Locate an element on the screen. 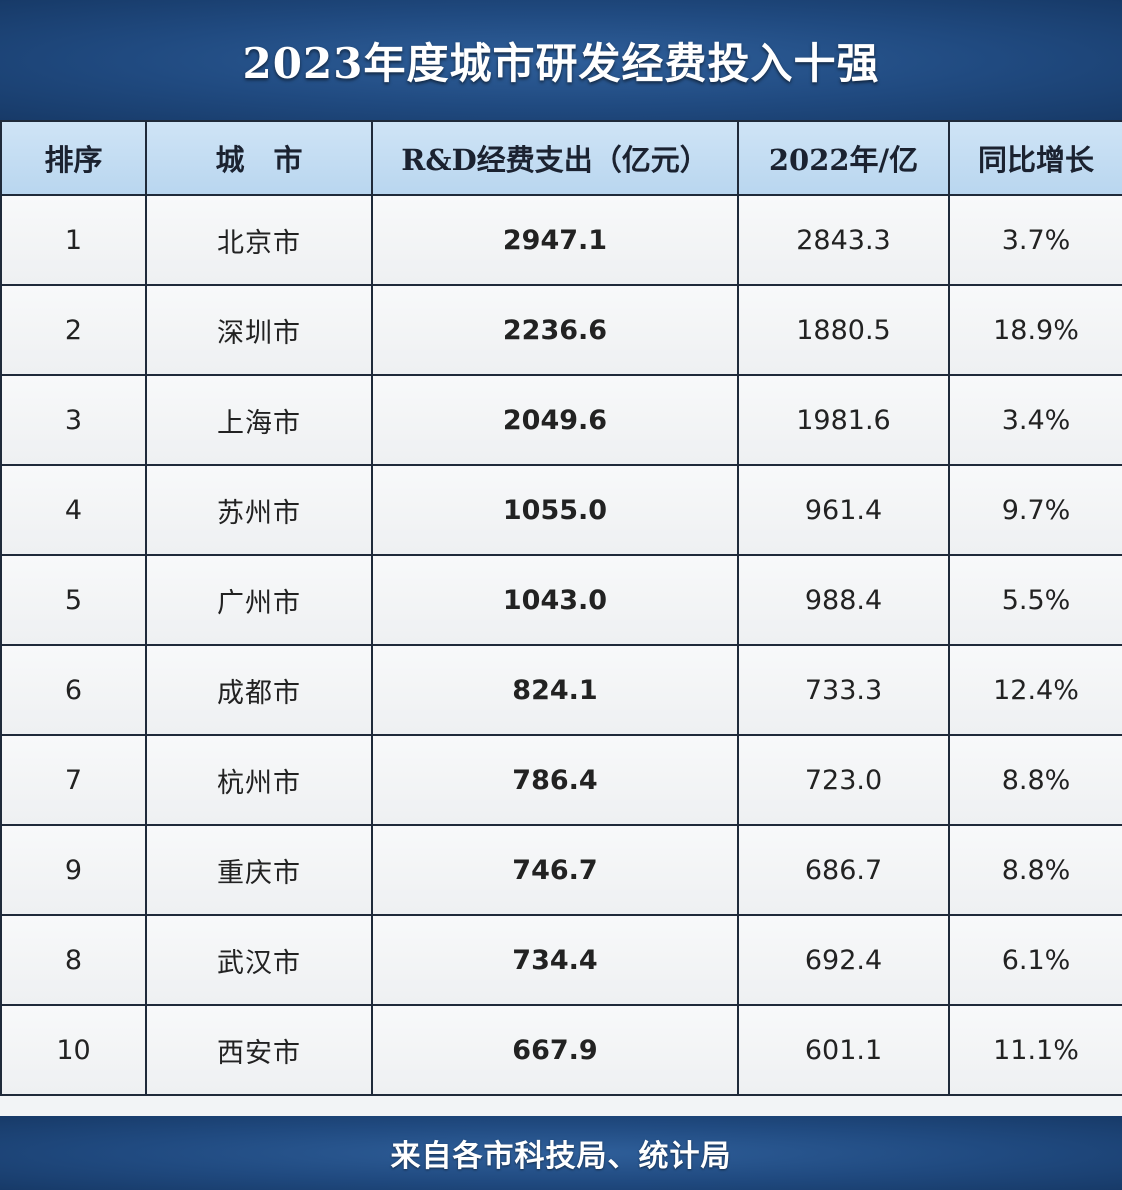 This screenshot has width=1122, height=1190. header-city: 城 市 is located at coordinates (259, 158).